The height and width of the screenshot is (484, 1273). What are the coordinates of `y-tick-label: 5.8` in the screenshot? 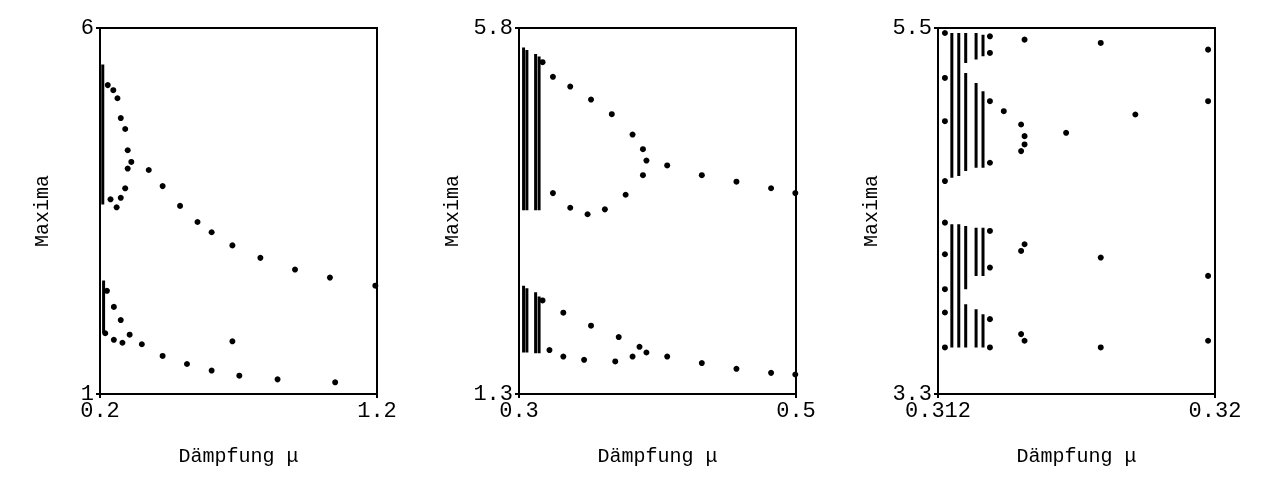 It's located at (493, 28).